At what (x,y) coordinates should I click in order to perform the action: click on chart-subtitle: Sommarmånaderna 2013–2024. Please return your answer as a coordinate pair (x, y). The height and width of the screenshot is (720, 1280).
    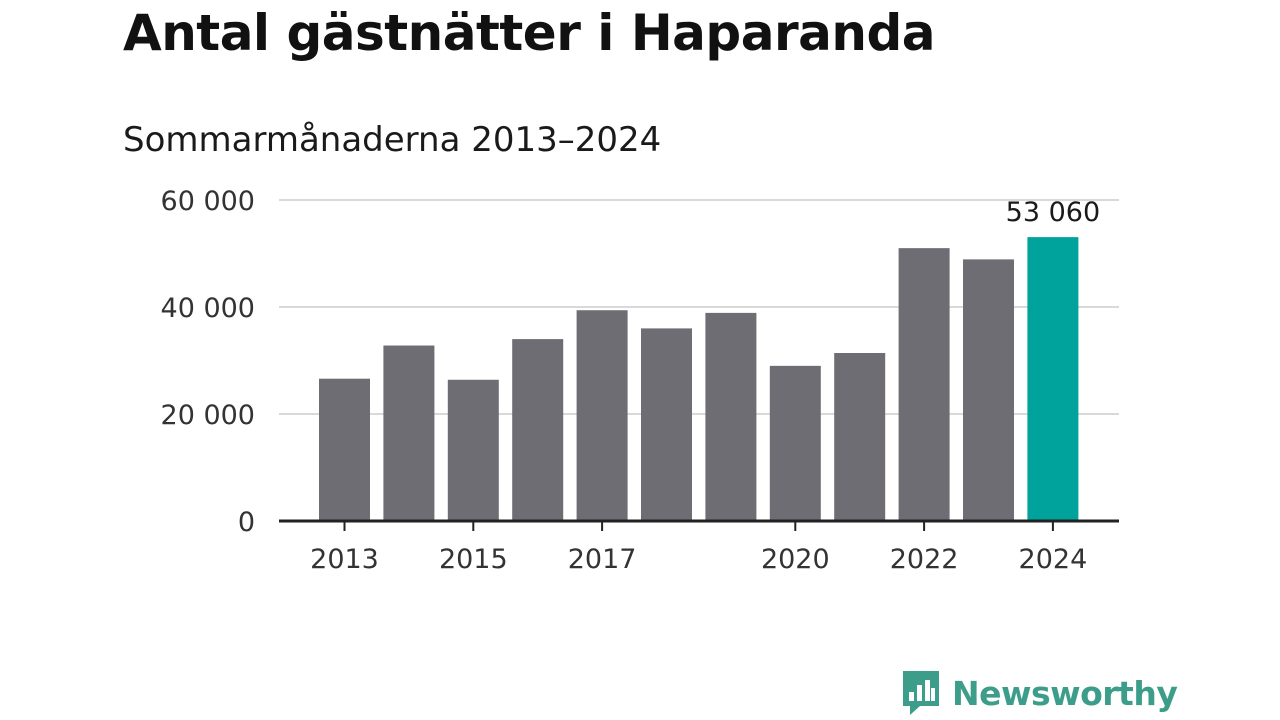
    Looking at the image, I should click on (392, 140).